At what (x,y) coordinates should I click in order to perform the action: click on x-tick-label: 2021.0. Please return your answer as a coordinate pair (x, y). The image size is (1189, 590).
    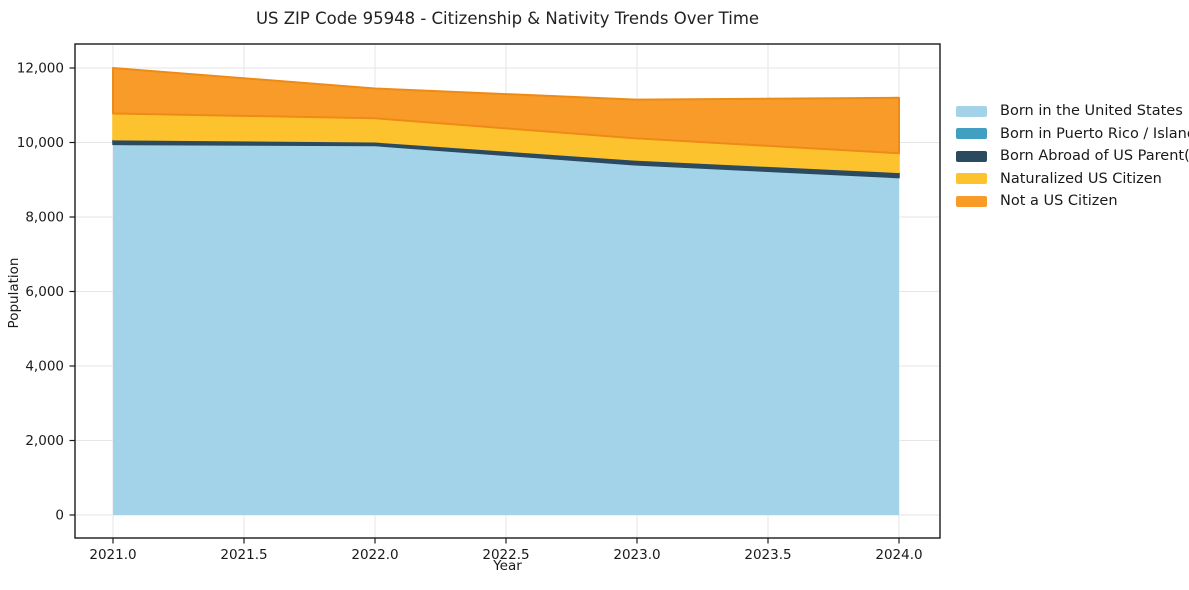
    Looking at the image, I should click on (112, 555).